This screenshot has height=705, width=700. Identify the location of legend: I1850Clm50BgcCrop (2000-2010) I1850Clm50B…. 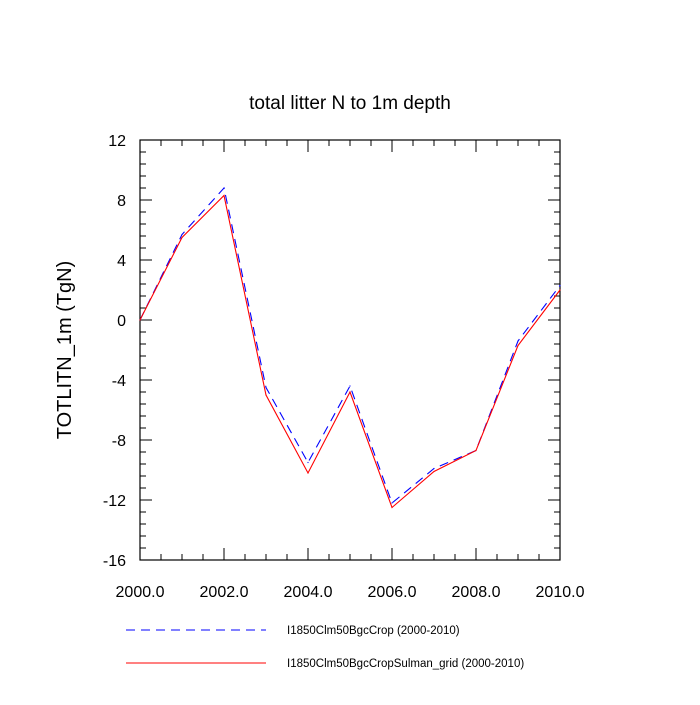
(325, 647).